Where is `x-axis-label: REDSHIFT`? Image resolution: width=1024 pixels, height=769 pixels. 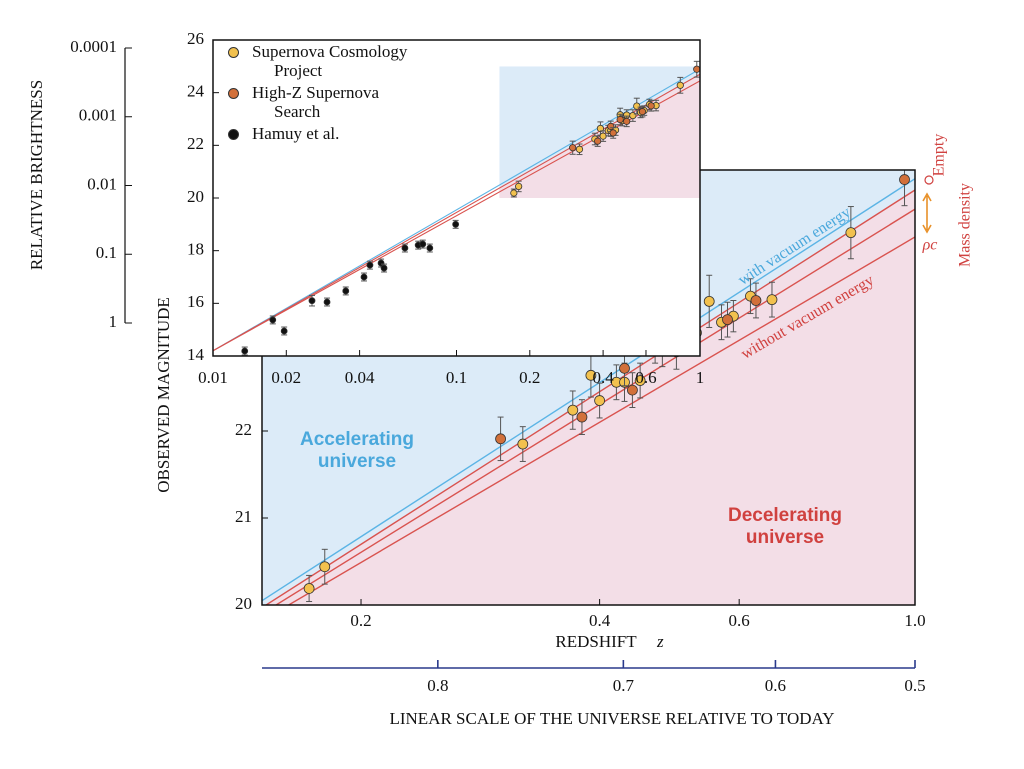 x-axis-label: REDSHIFT is located at coordinates (596, 641).